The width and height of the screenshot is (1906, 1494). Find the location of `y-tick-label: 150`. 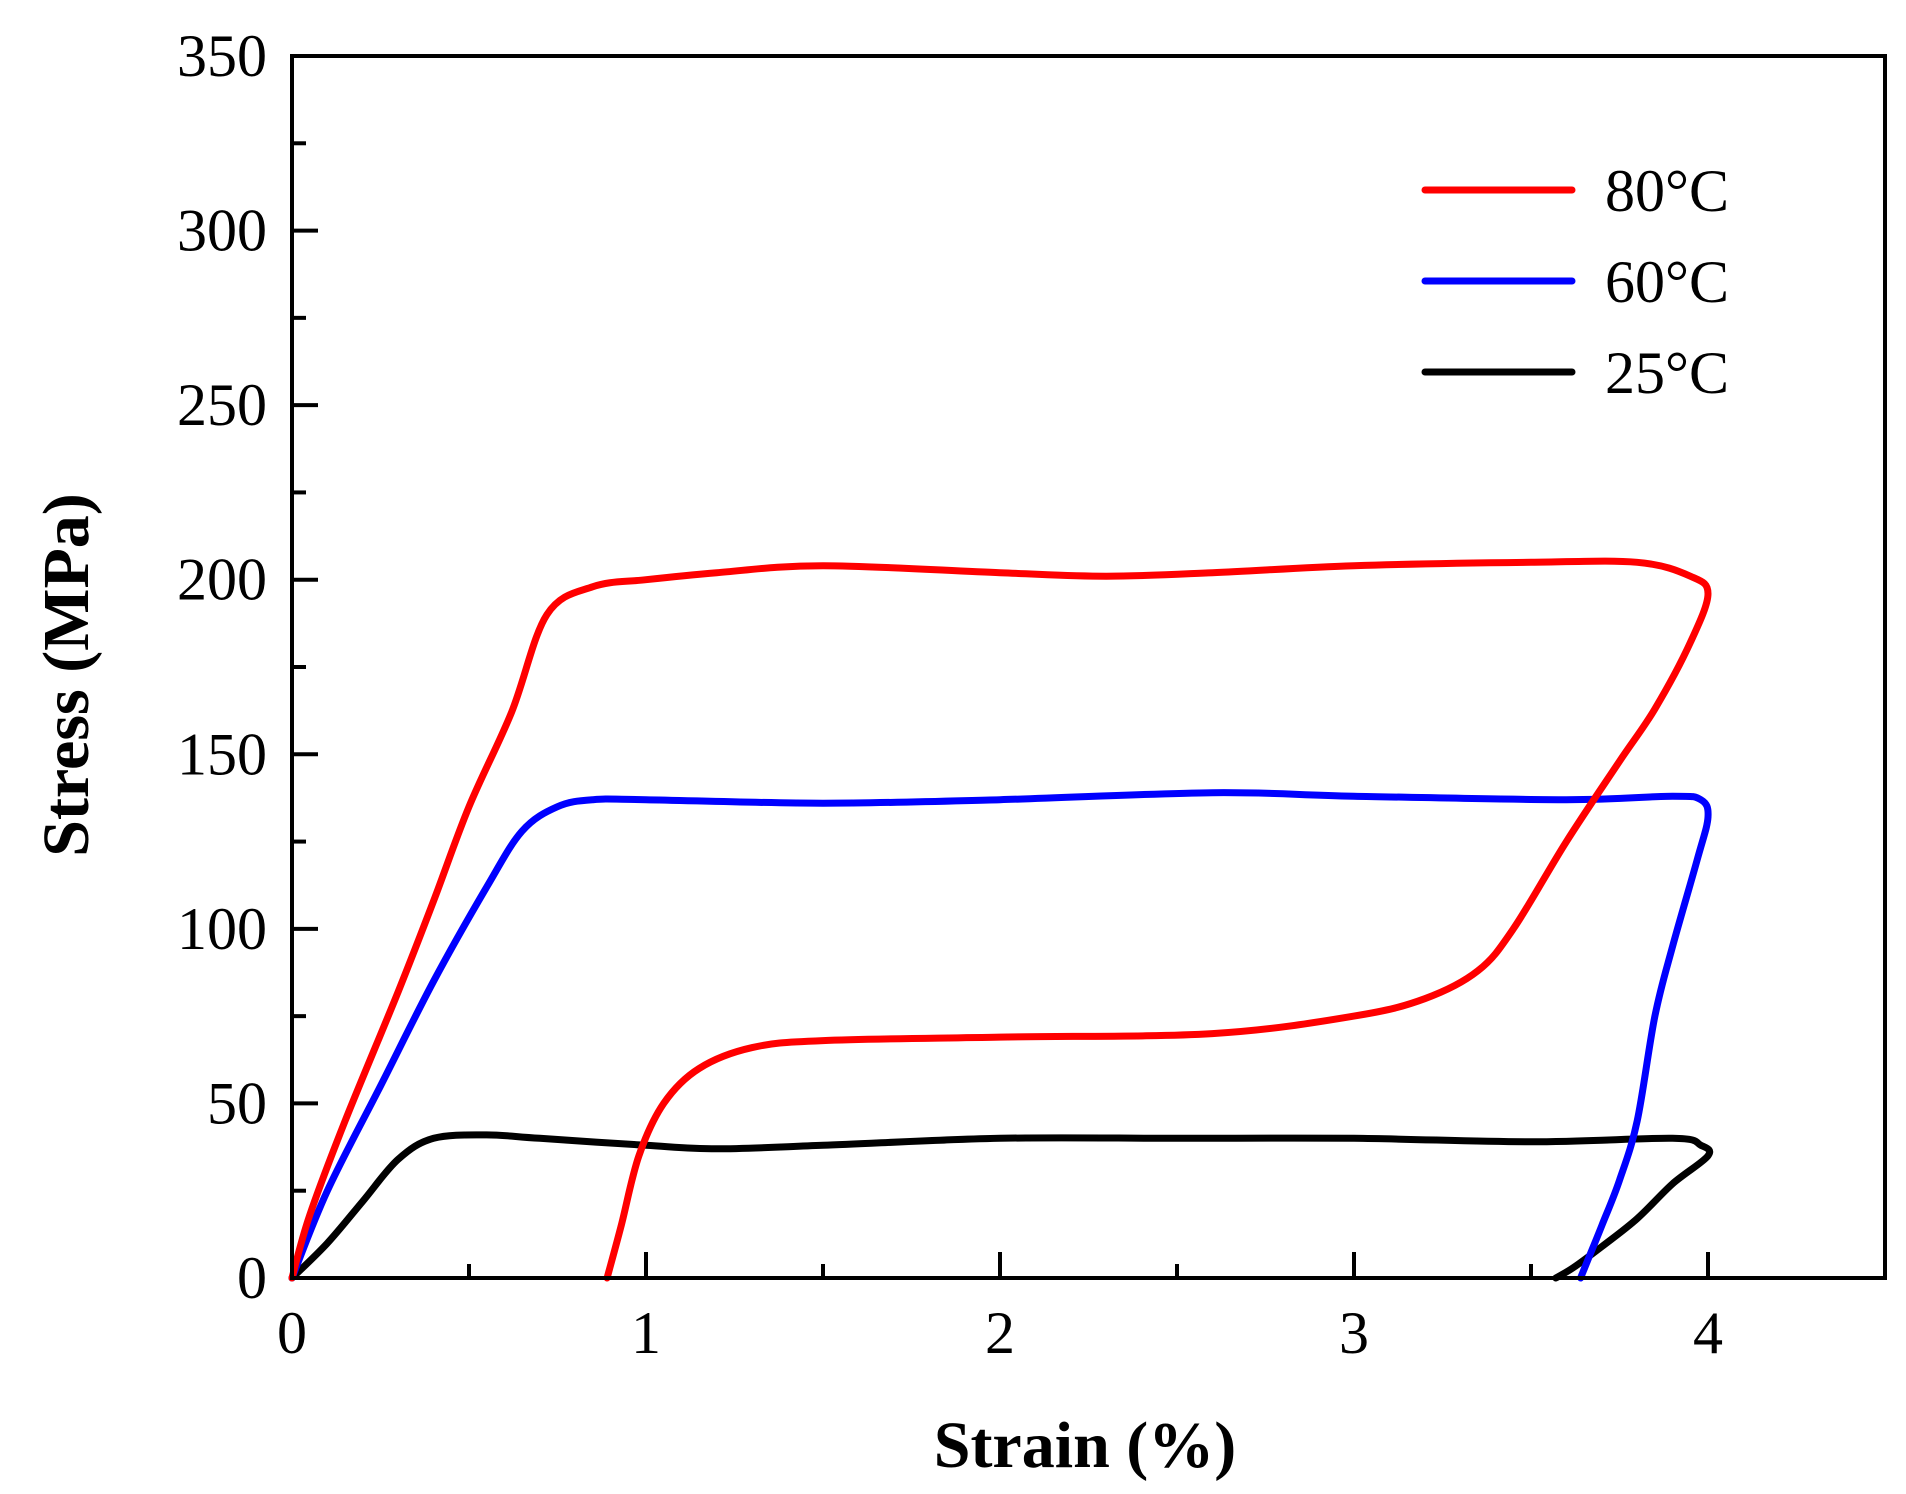

y-tick-label: 150 is located at coordinates (222, 754).